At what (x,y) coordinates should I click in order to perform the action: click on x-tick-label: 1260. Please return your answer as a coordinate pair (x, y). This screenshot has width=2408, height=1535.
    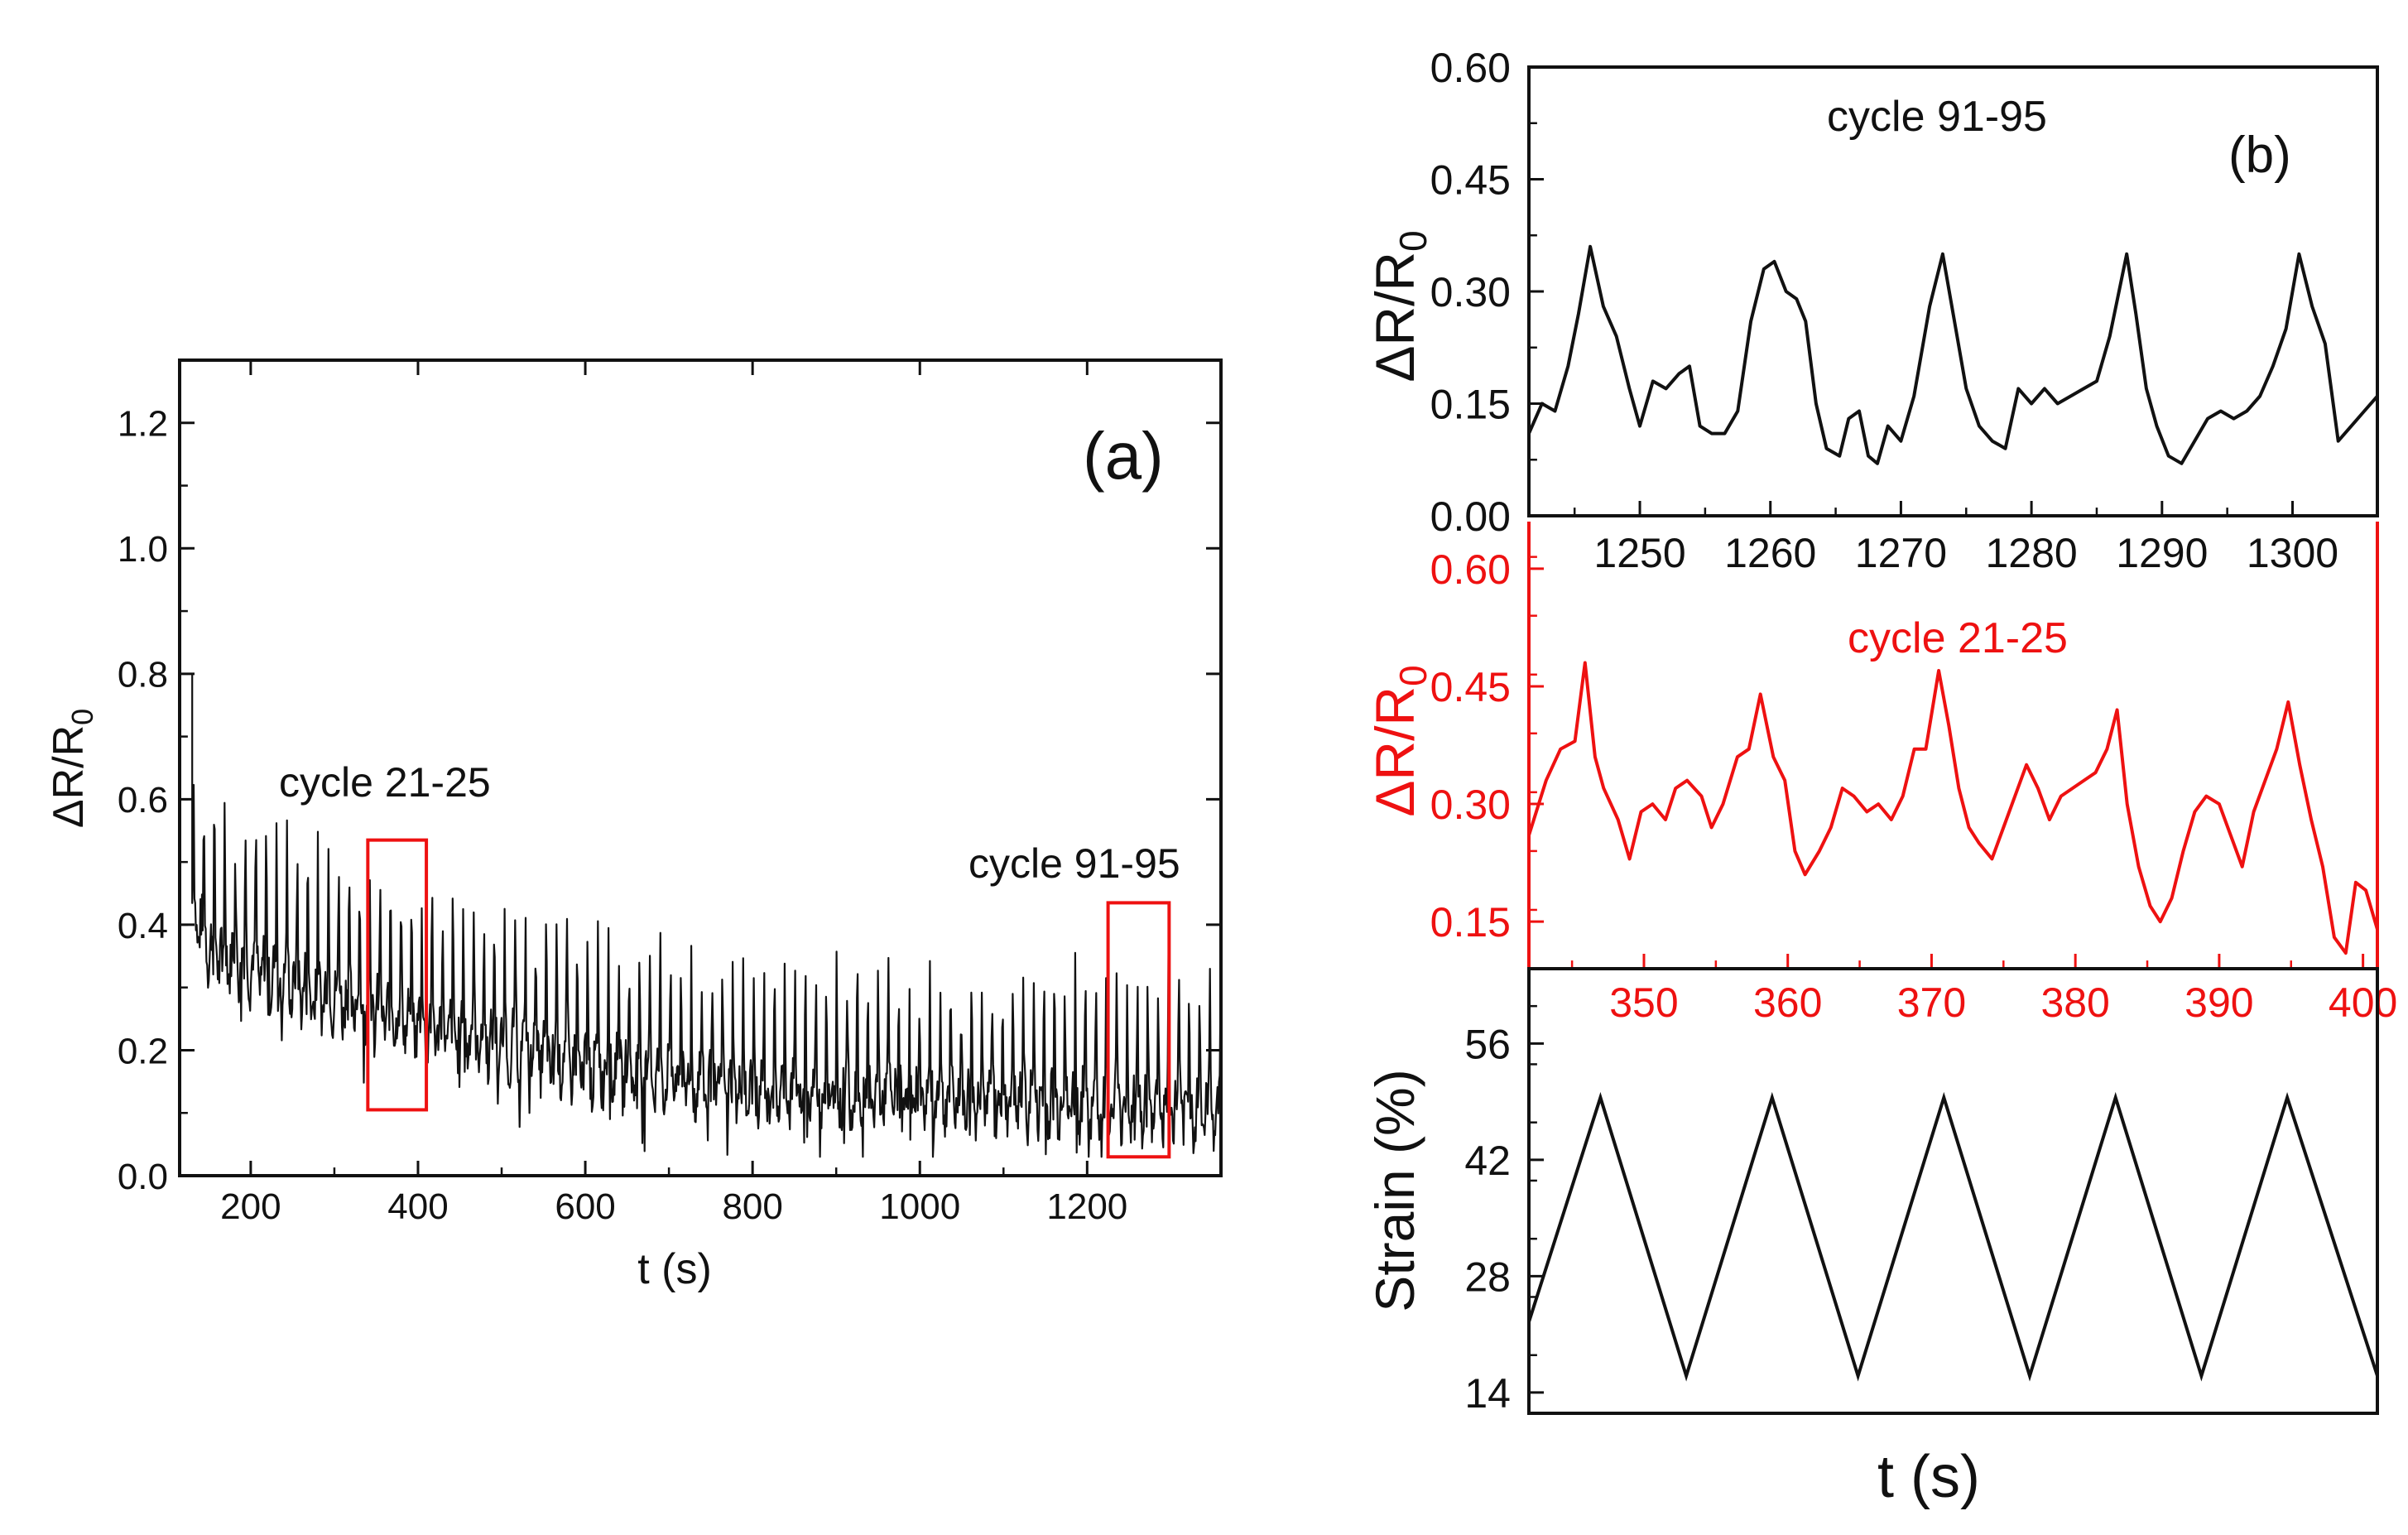
    Looking at the image, I should click on (1770, 553).